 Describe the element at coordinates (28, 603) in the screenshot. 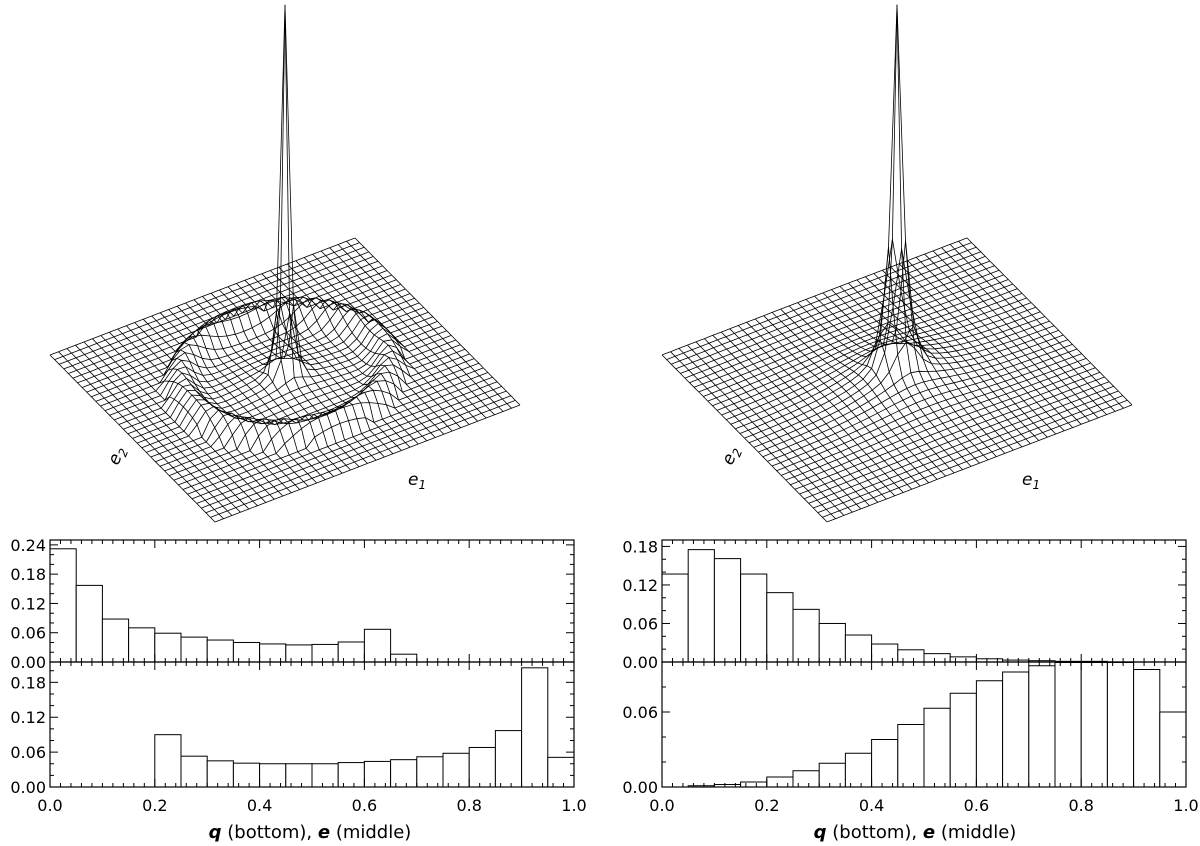

I see `y-tick-label-lm-2: 0.12` at that location.